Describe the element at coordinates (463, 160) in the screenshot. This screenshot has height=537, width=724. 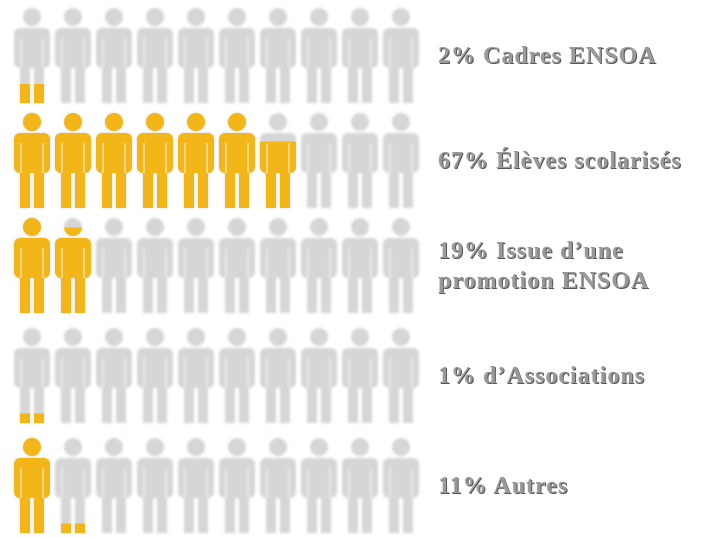
I see `value-label: 67%` at that location.